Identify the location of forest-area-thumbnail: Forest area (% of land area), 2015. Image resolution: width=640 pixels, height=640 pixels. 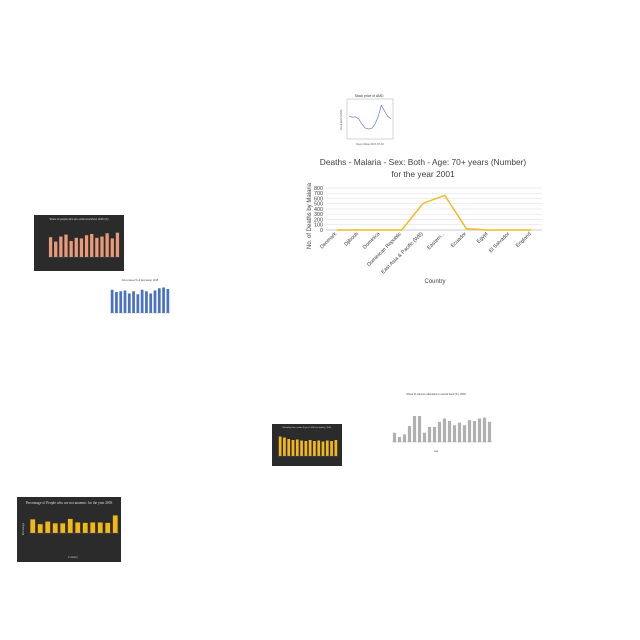
(138, 300).